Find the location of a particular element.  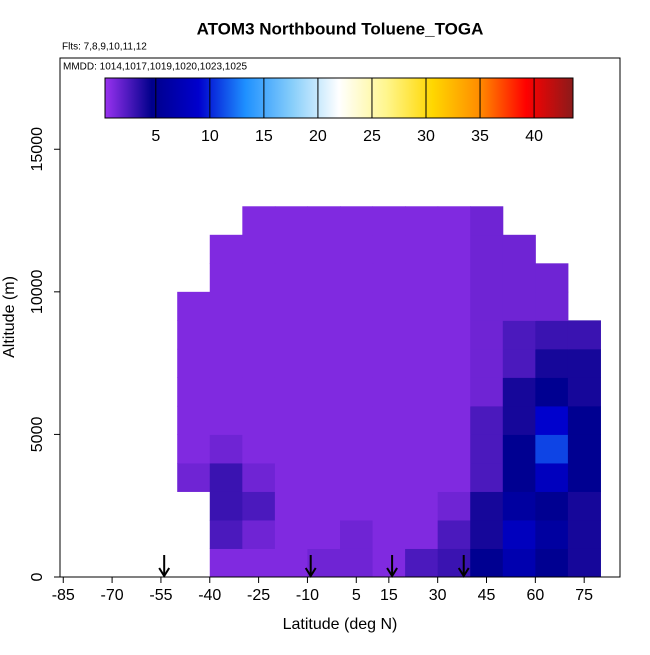

x-axis-title: Latitude (deg N) is located at coordinates (340, 624).